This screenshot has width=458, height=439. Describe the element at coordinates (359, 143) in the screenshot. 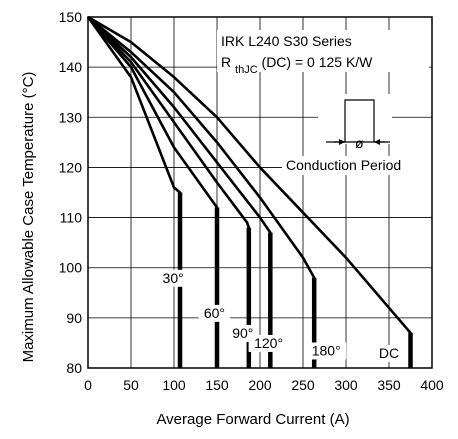

I see `conduction-angle-symbol: ø` at that location.